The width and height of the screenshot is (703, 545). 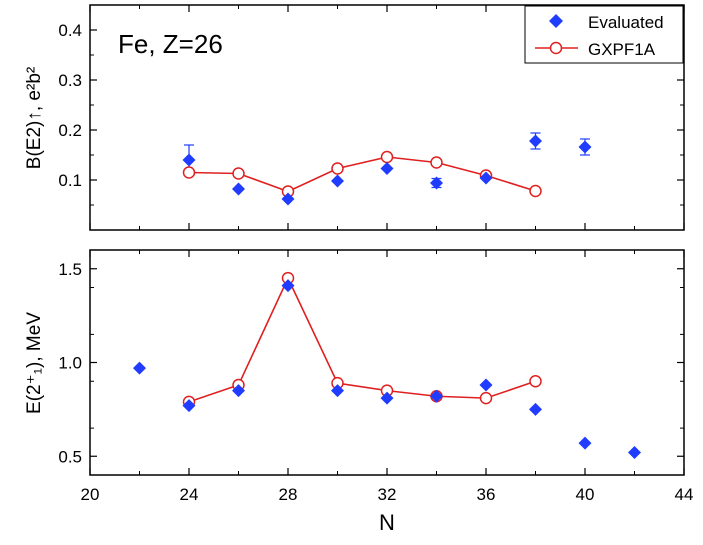 I want to click on x-tick-label: 44, so click(x=684, y=494).